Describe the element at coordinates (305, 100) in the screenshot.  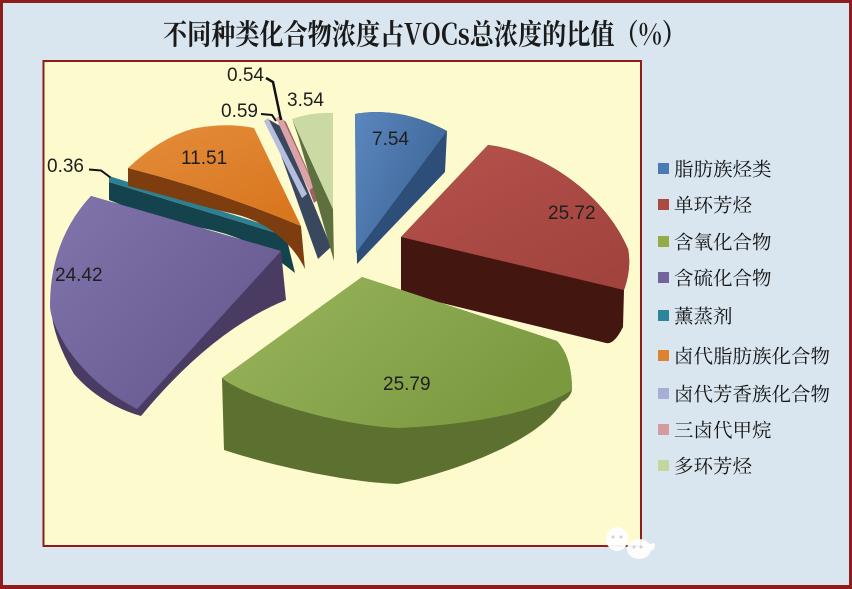
I see `svg-text: 3.54` at that location.